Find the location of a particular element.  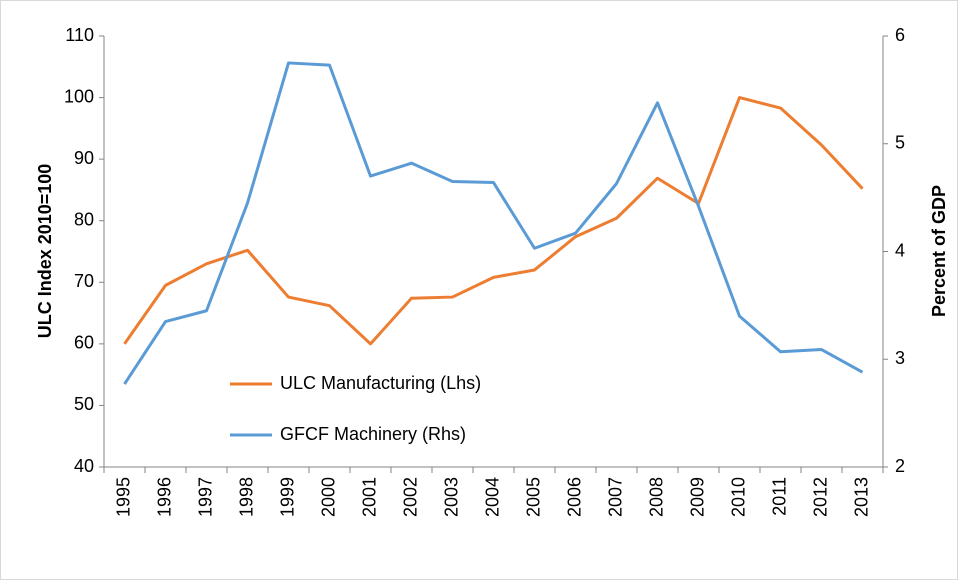

x-tick-label: 1997 is located at coordinates (205, 497).